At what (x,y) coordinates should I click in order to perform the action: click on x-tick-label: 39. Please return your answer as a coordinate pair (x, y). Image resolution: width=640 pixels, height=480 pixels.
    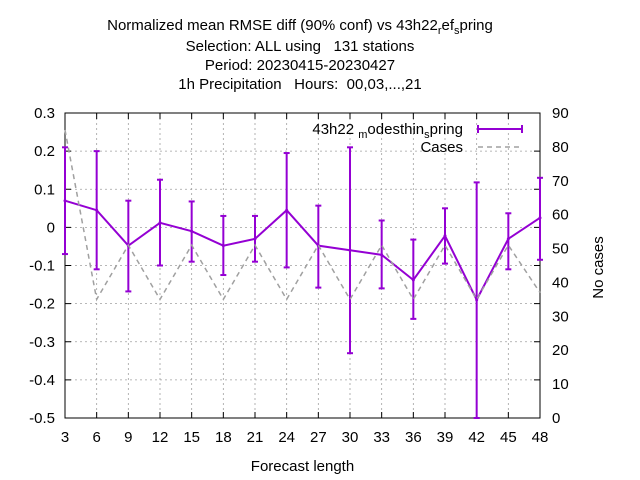
    Looking at the image, I should click on (445, 437).